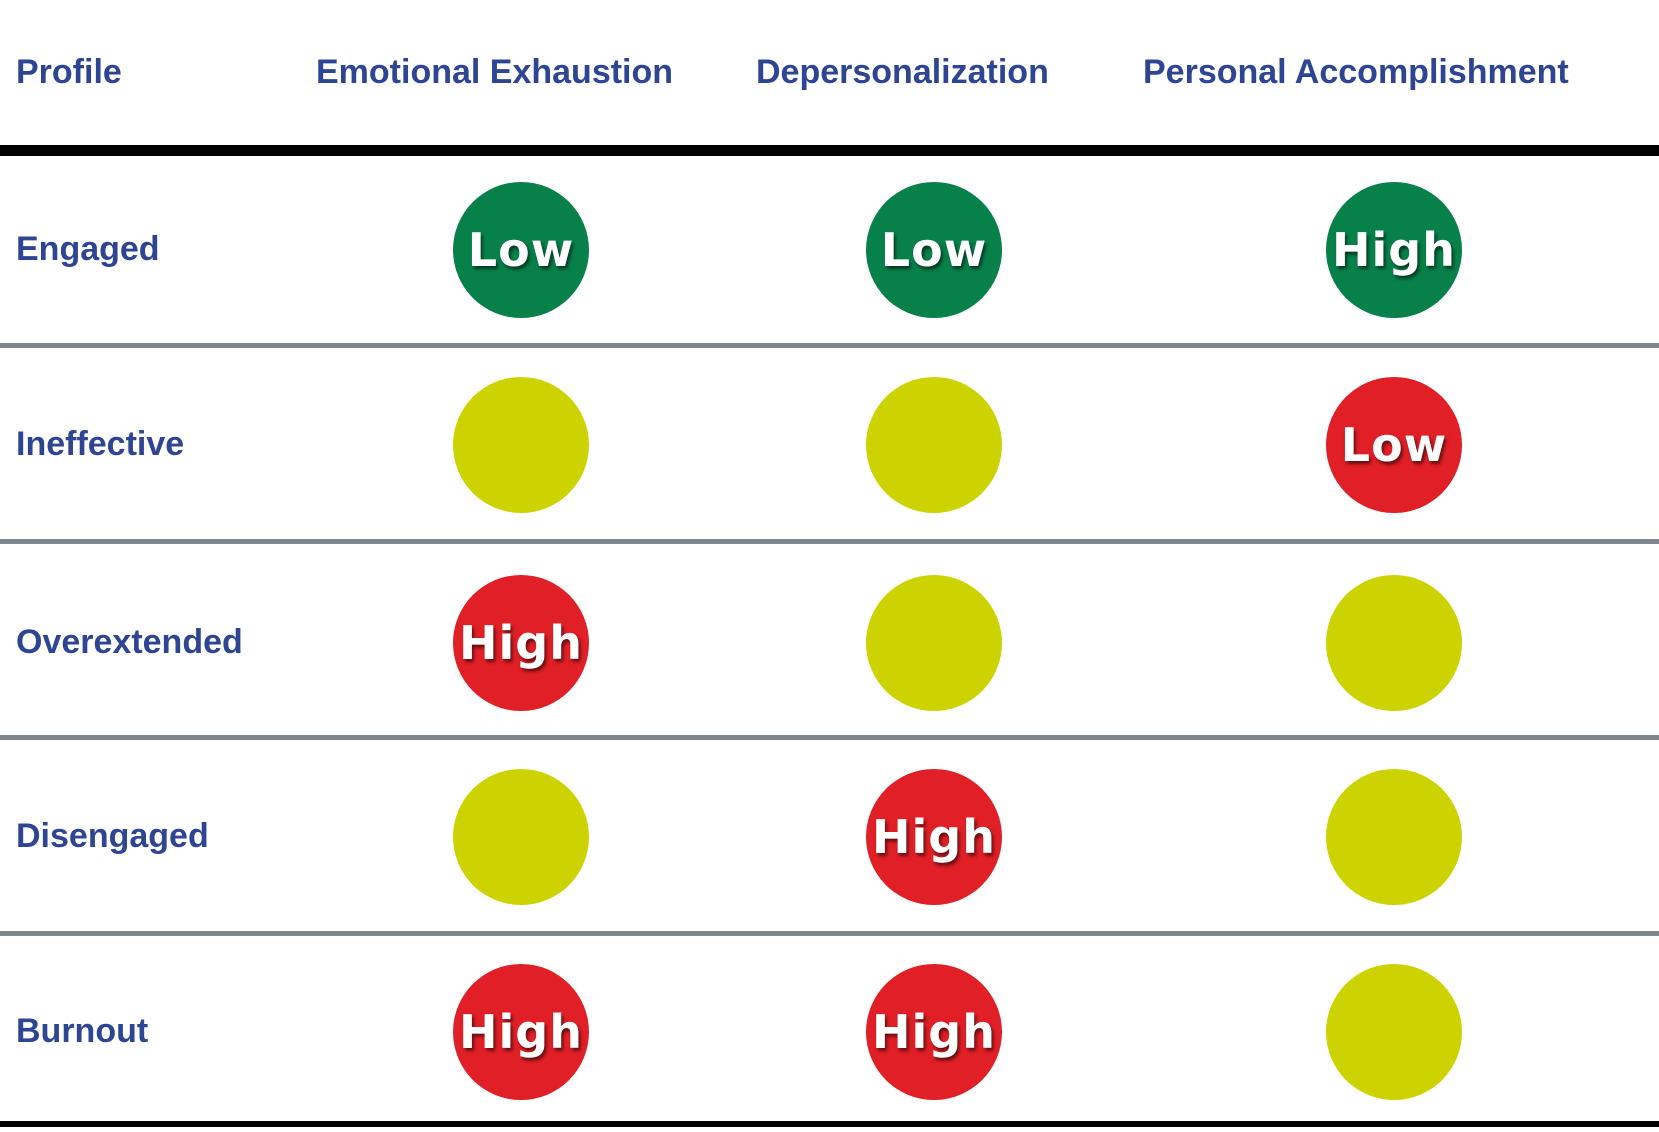 This screenshot has width=1659, height=1132. Describe the element at coordinates (88, 249) in the screenshot. I see `row-label-engaged: Engaged` at that location.